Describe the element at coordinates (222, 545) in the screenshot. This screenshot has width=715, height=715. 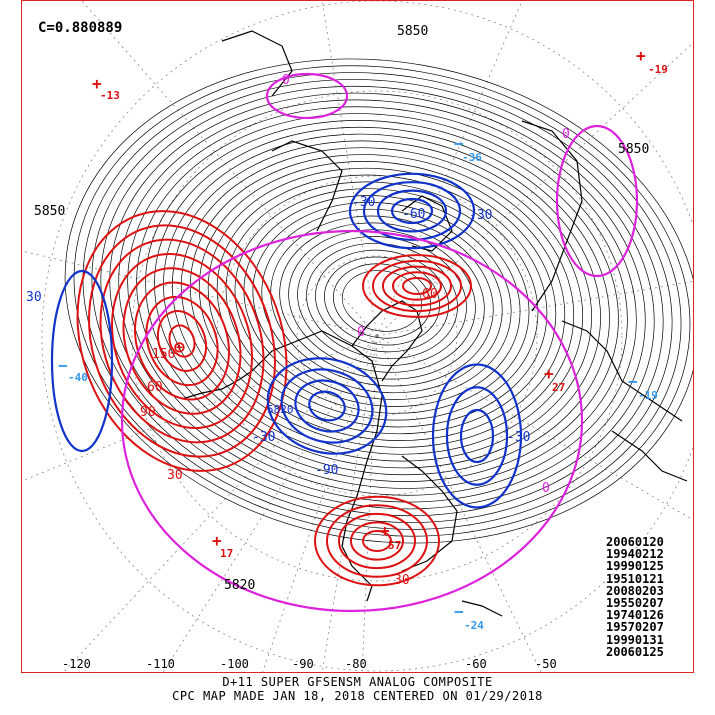
I see `high-marker: +17` at that location.